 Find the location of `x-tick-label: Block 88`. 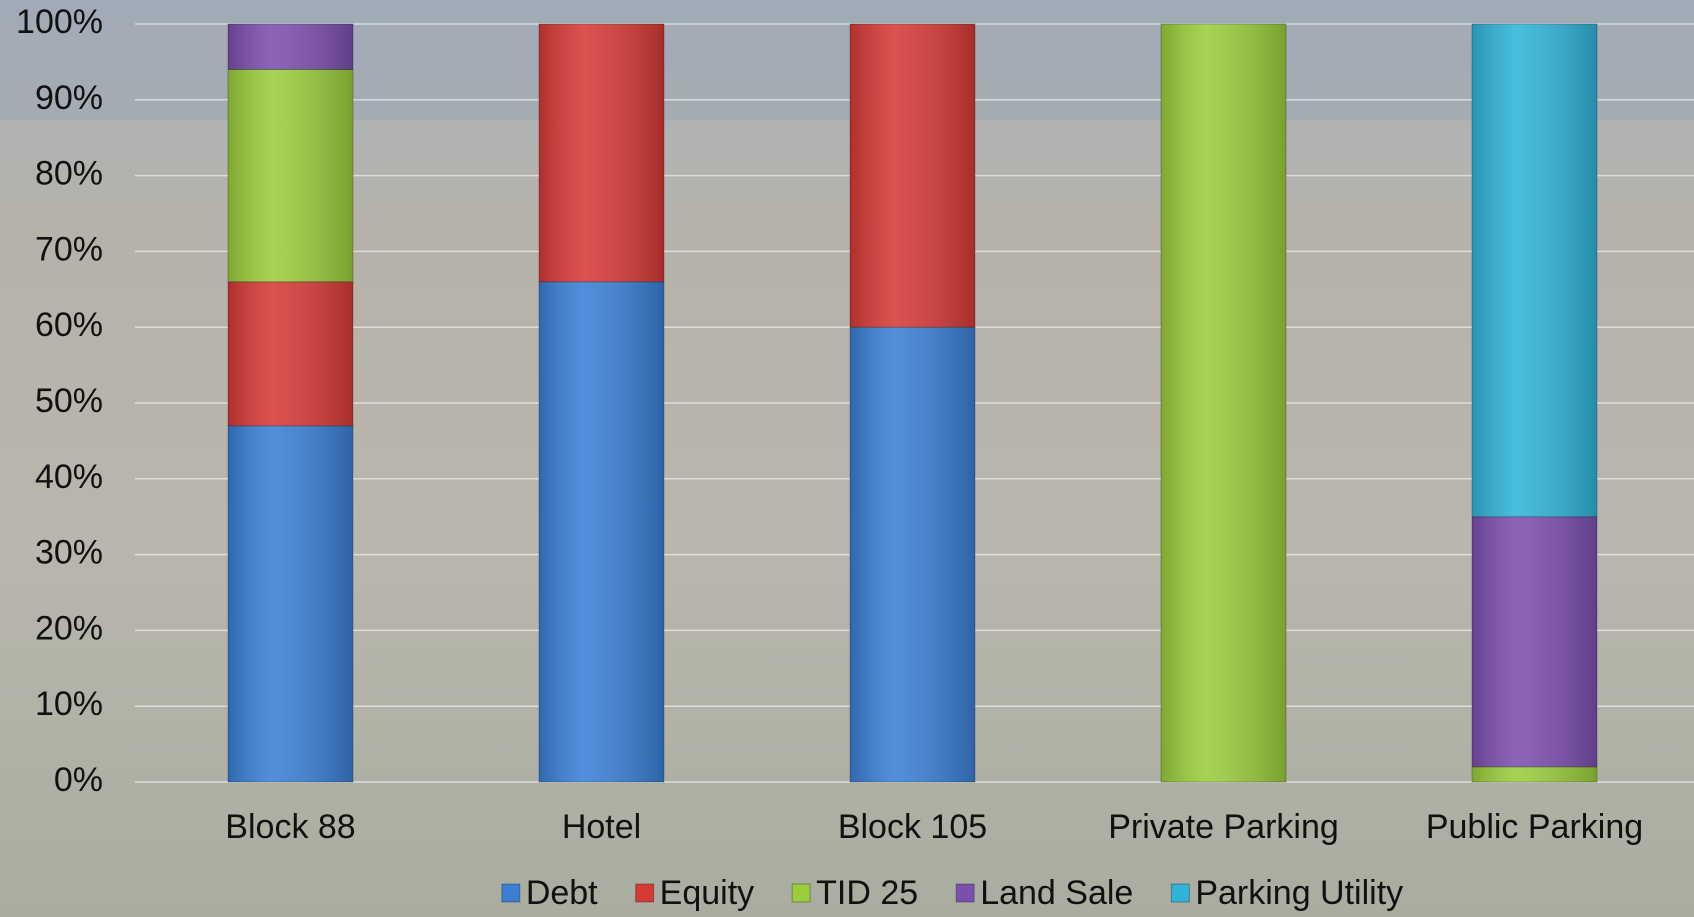

x-tick-label: Block 88 is located at coordinates (290, 827).